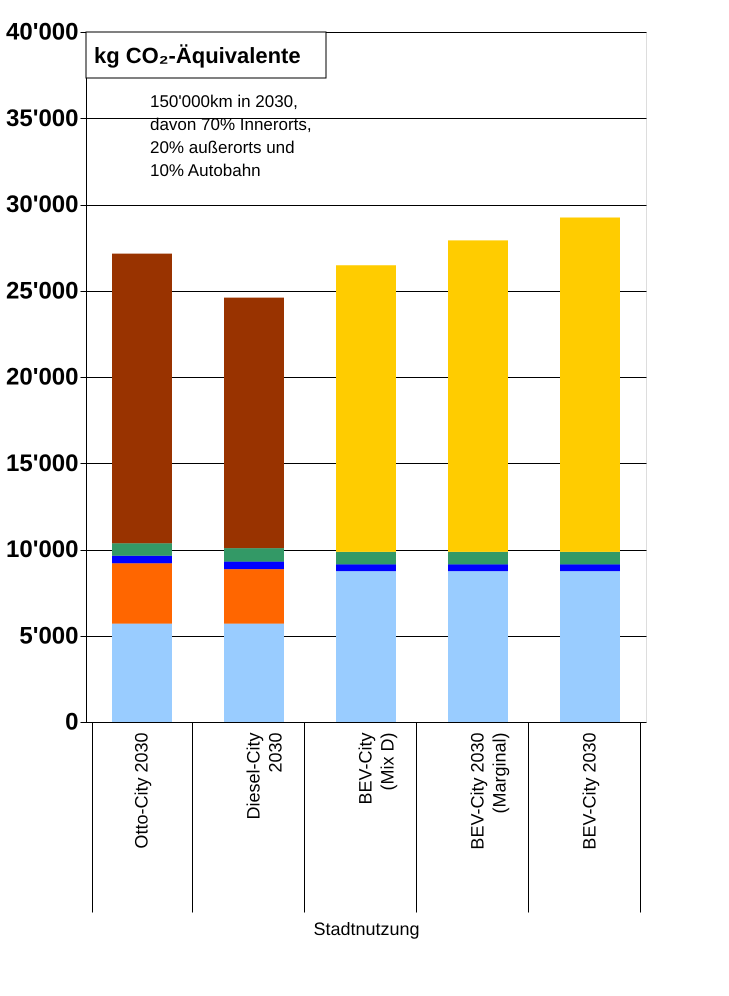  I want to click on y-tick-label: 10'000, so click(42, 549).